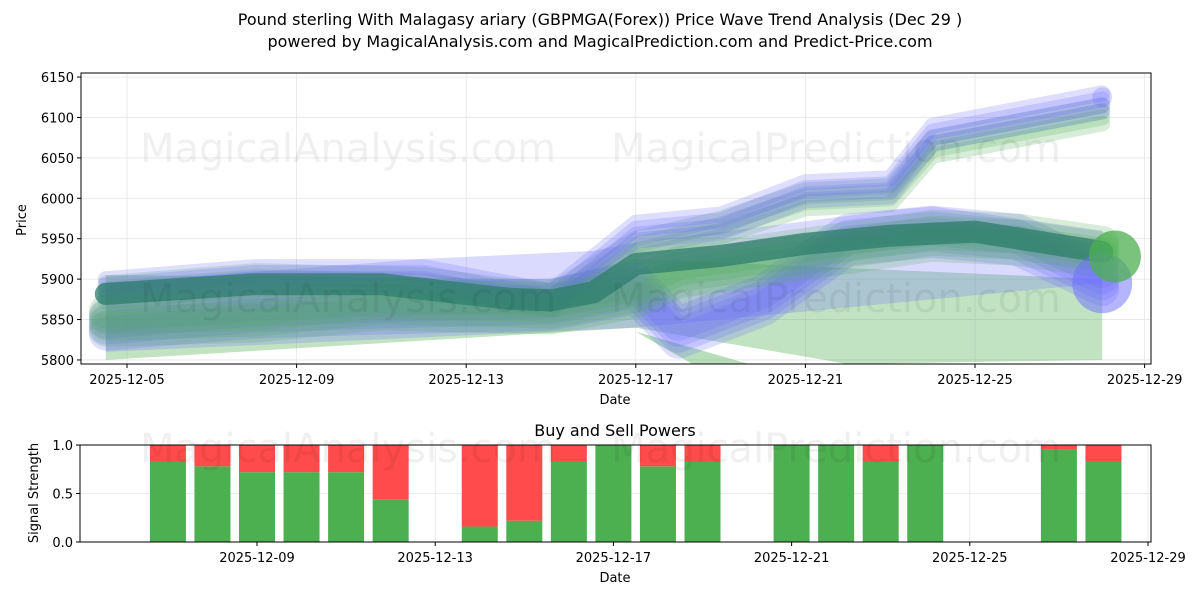 This screenshot has width=1200, height=600. Describe the element at coordinates (970, 558) in the screenshot. I see `signal-xtick-label: 2025-12-25` at that location.